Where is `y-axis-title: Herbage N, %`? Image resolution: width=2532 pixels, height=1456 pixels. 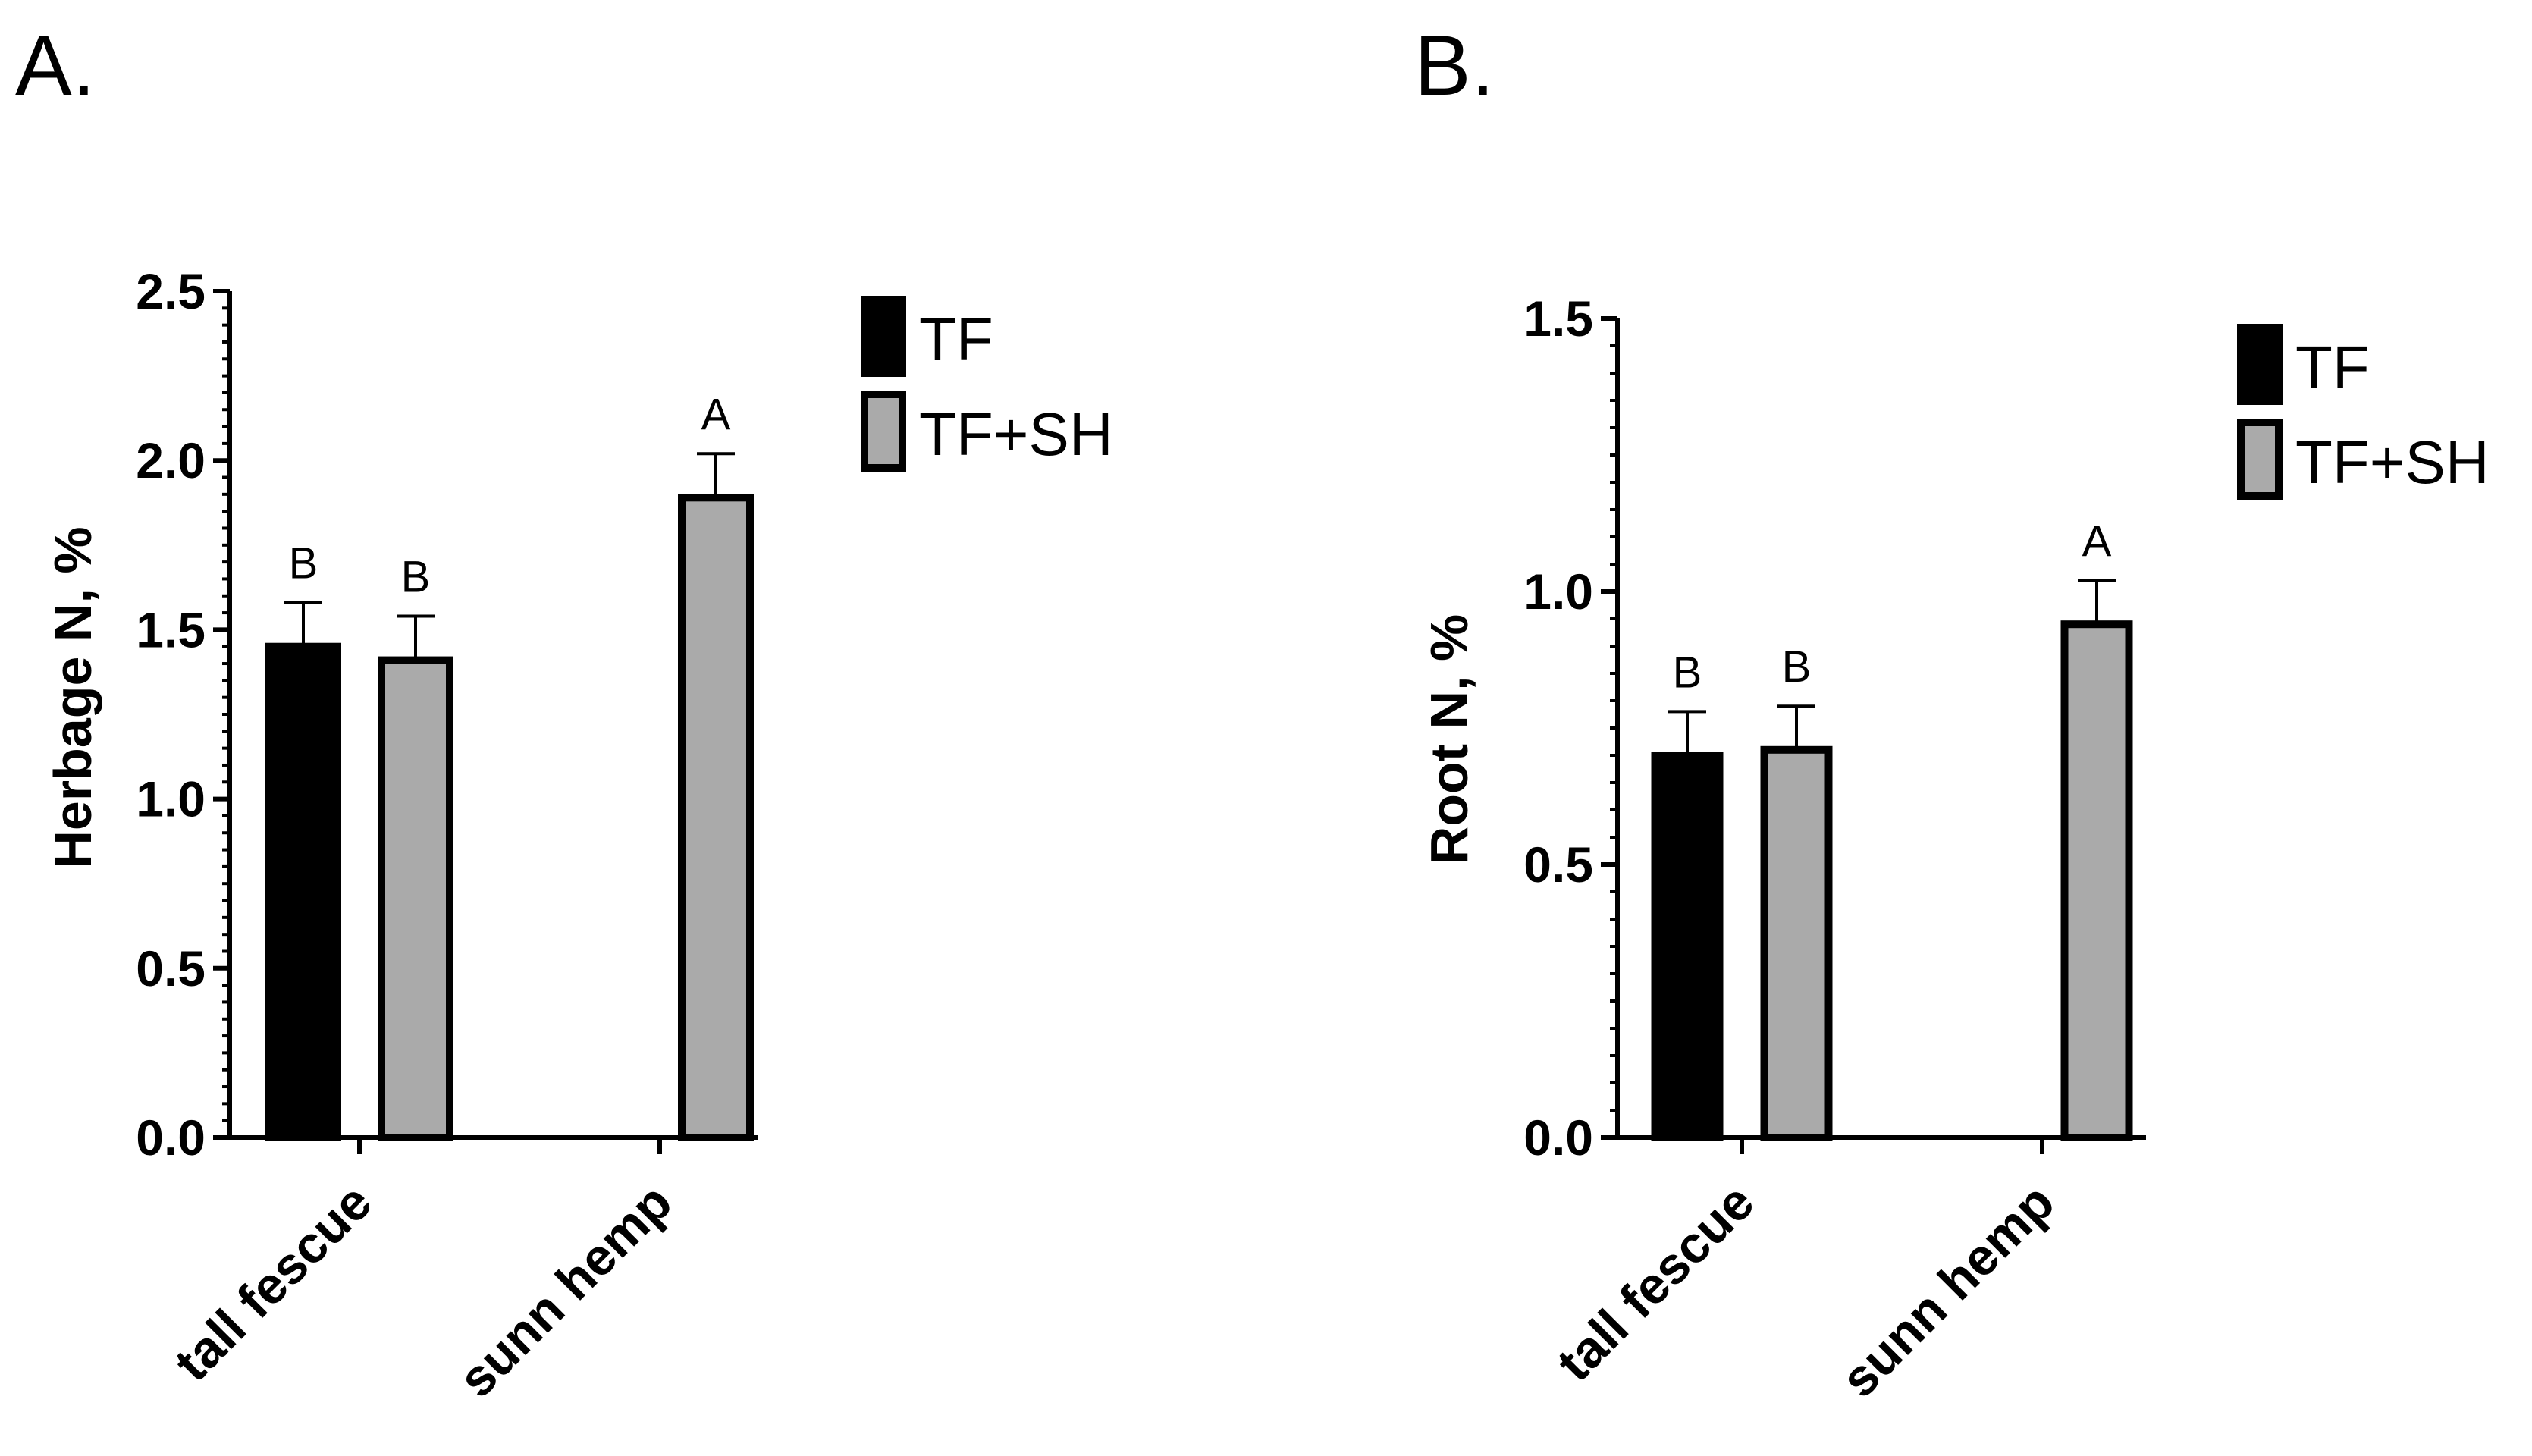 y-axis-title: Herbage N, % is located at coordinates (72, 697).